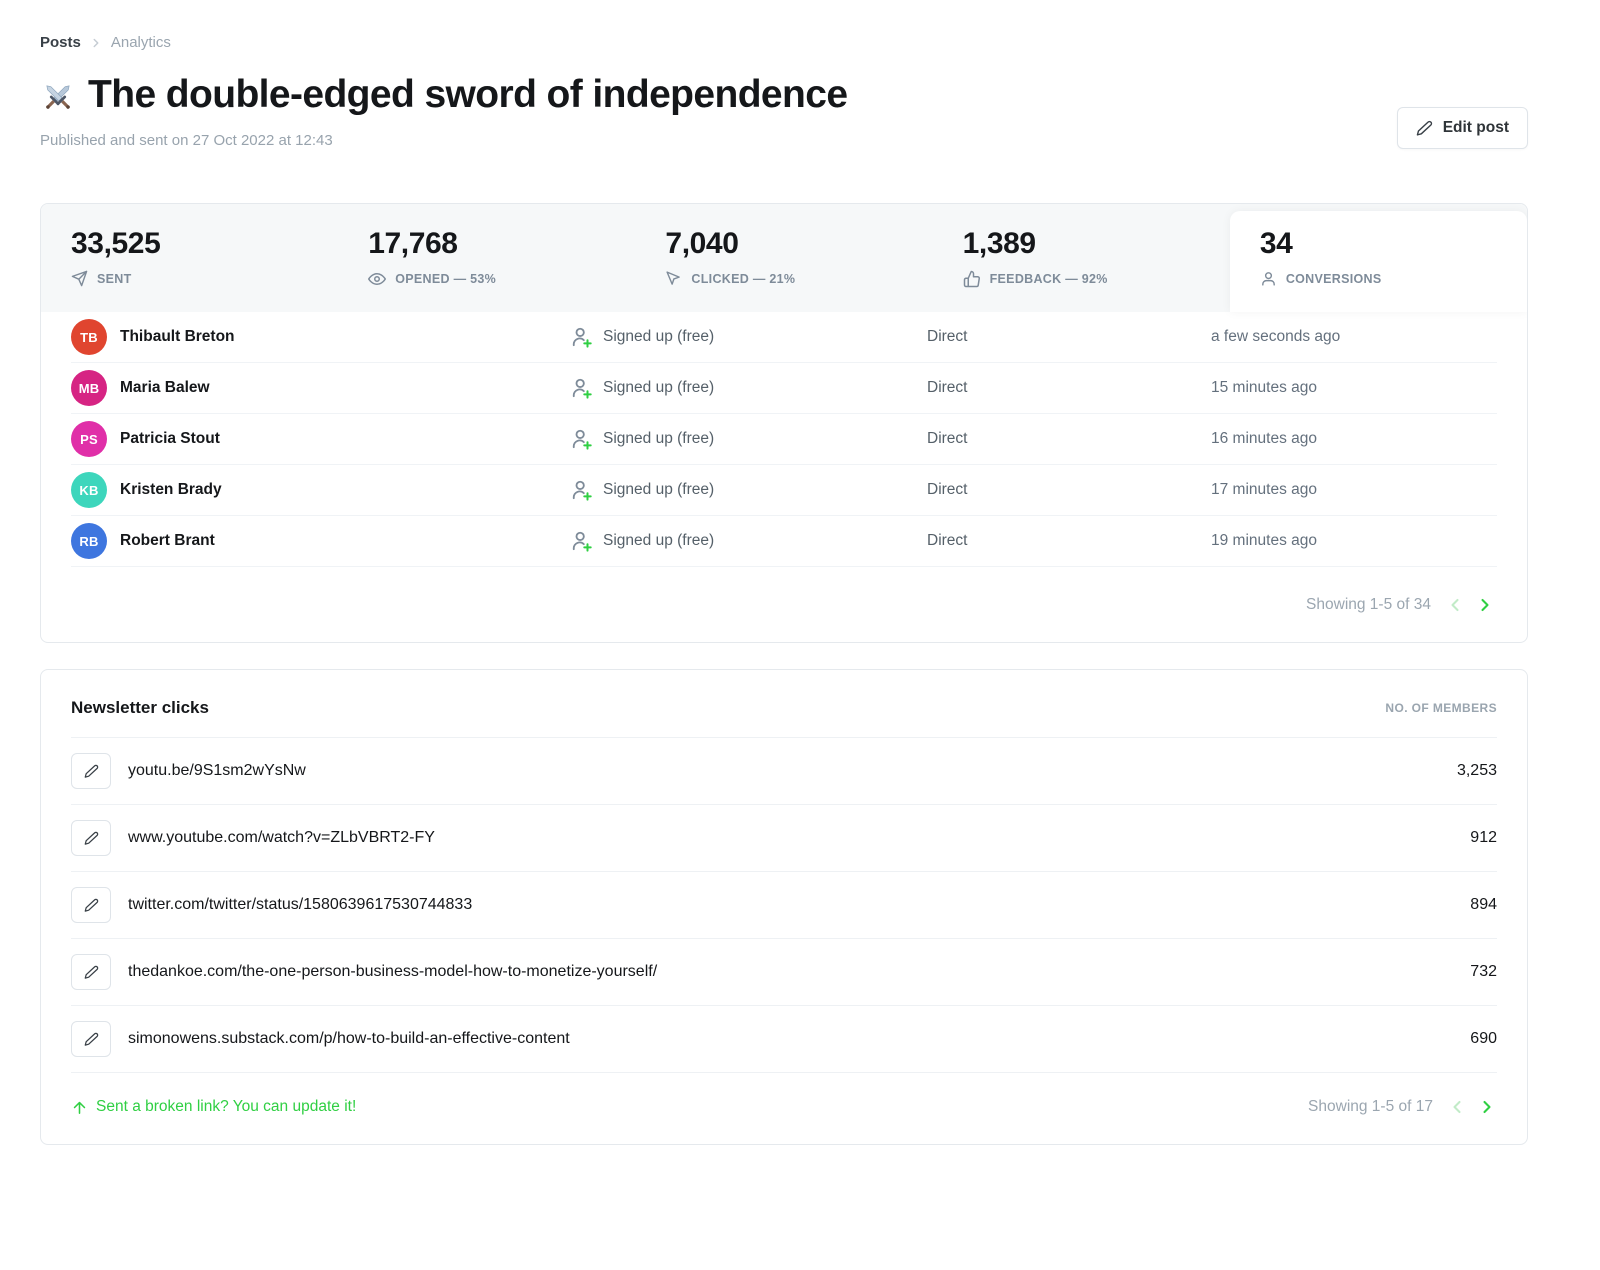 This screenshot has height=1270, width=1600. Describe the element at coordinates (79, 1107) in the screenshot. I see `arrow-up-icon` at that location.